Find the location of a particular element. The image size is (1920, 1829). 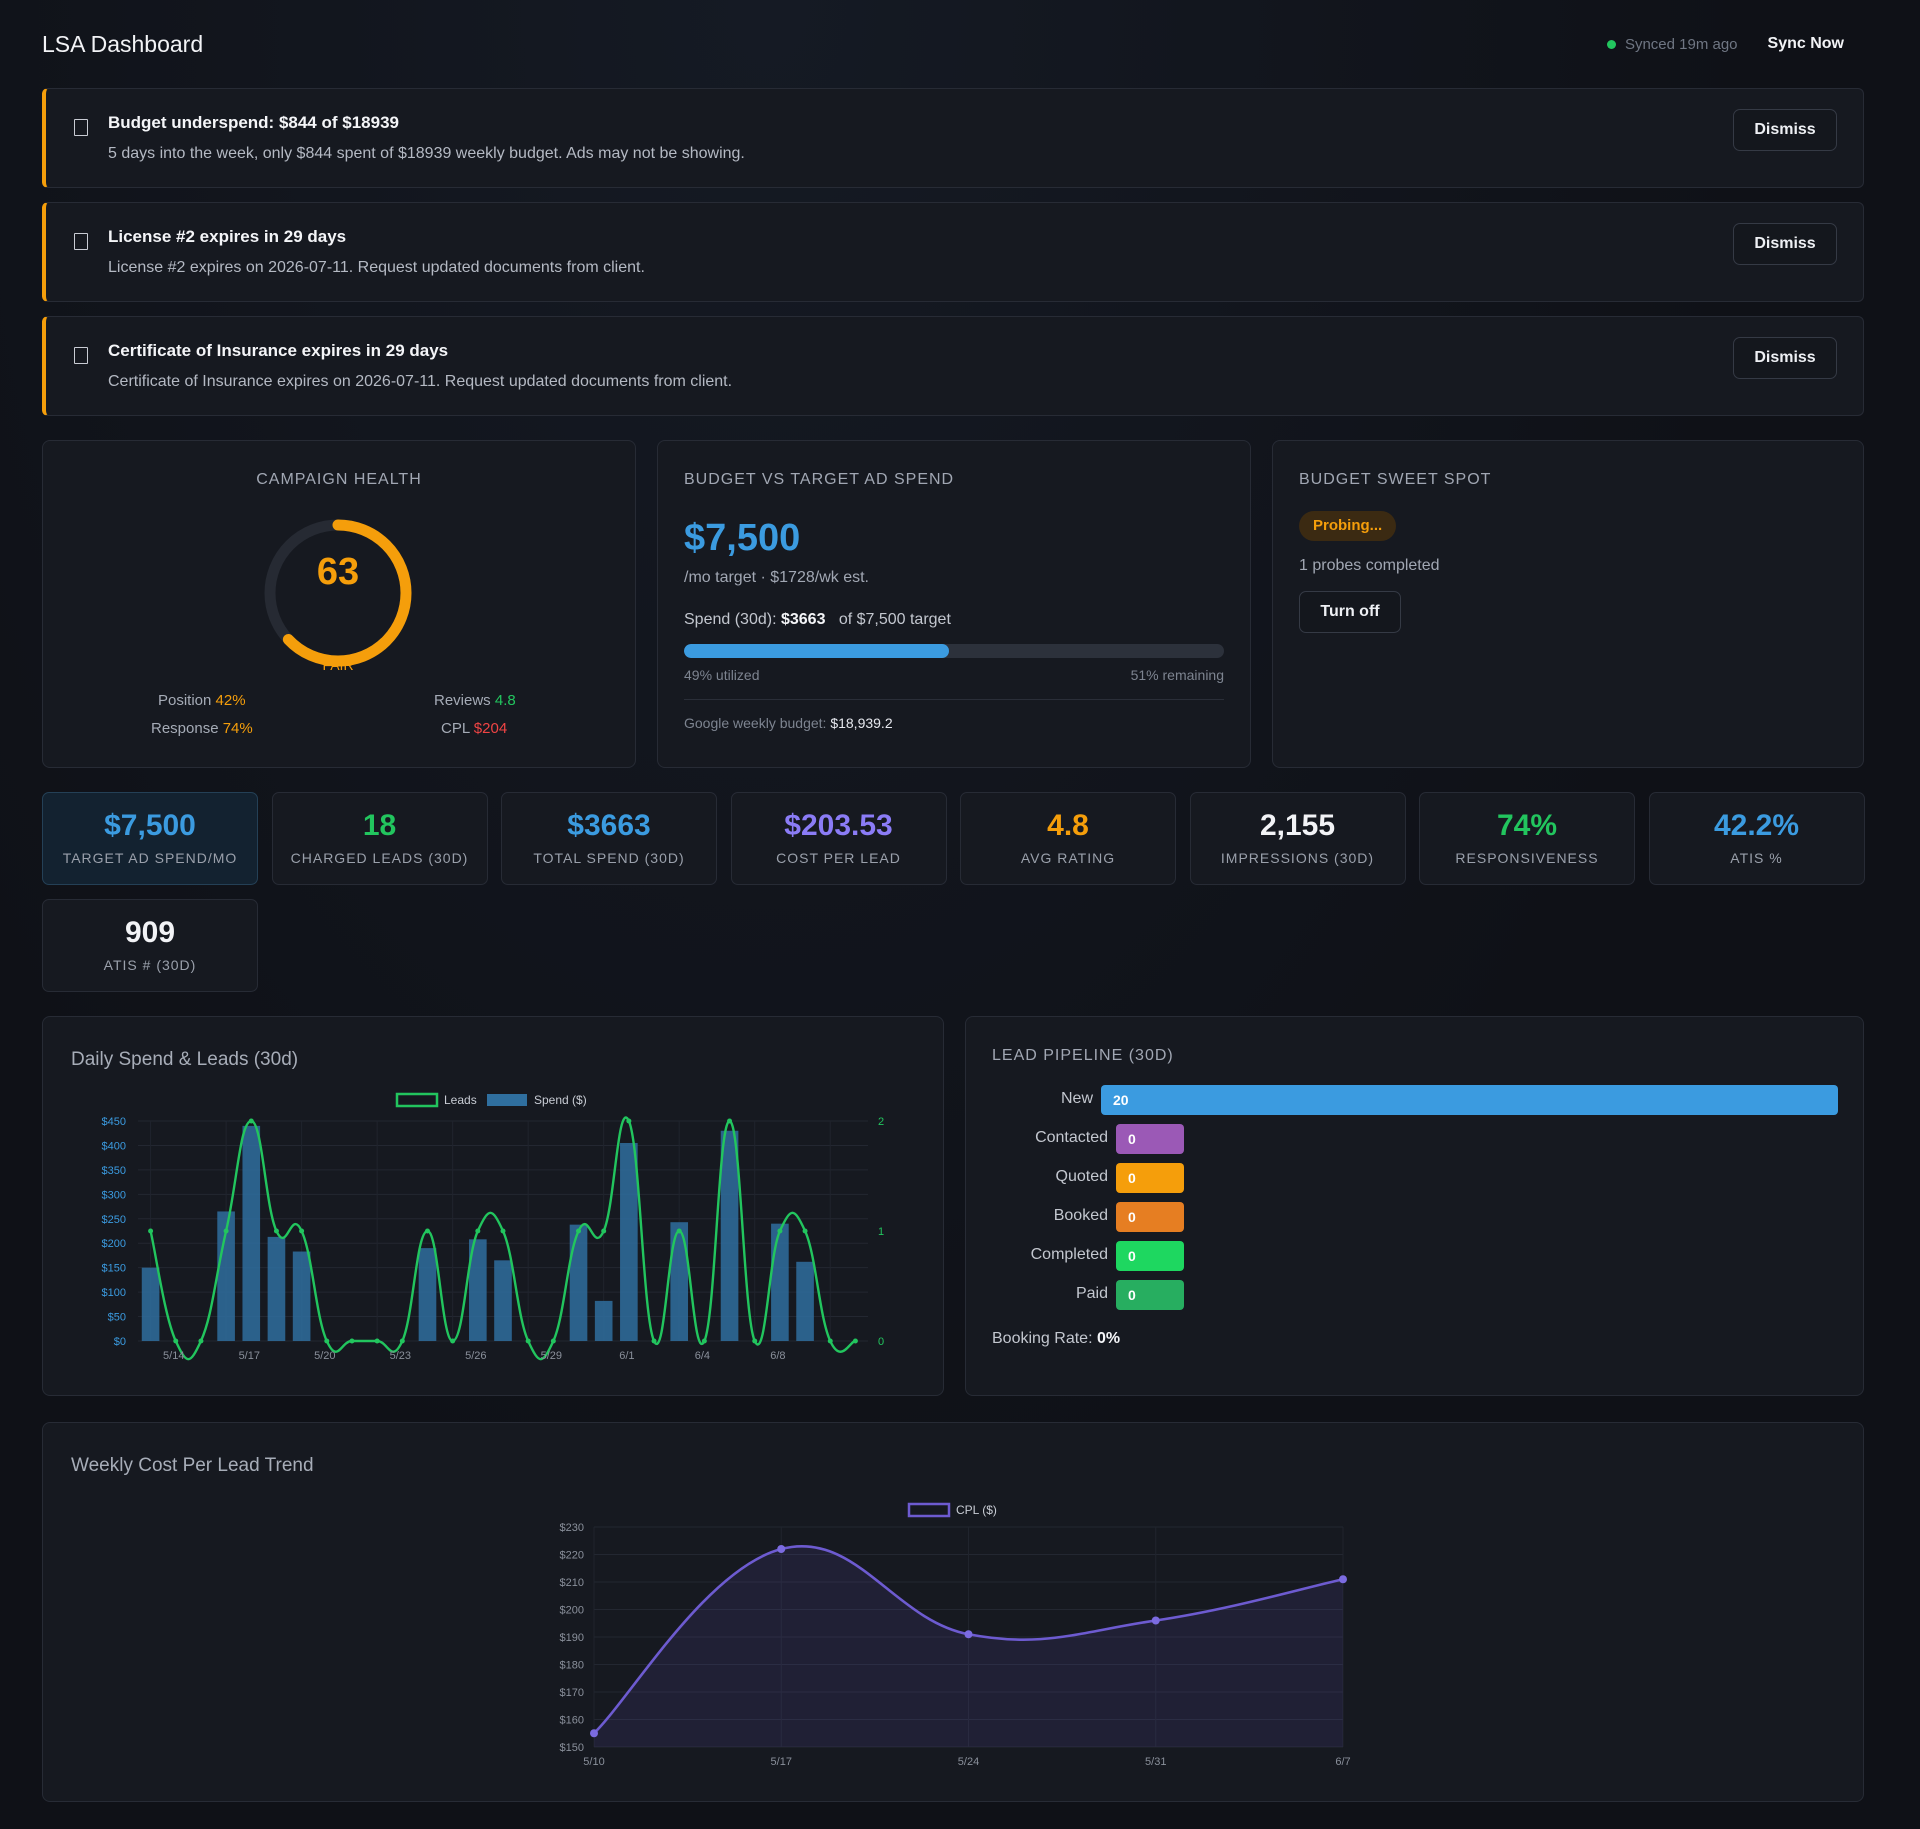

budget-spend: Spend (30d): $3663 of $7,500 target is located at coordinates (817, 620).